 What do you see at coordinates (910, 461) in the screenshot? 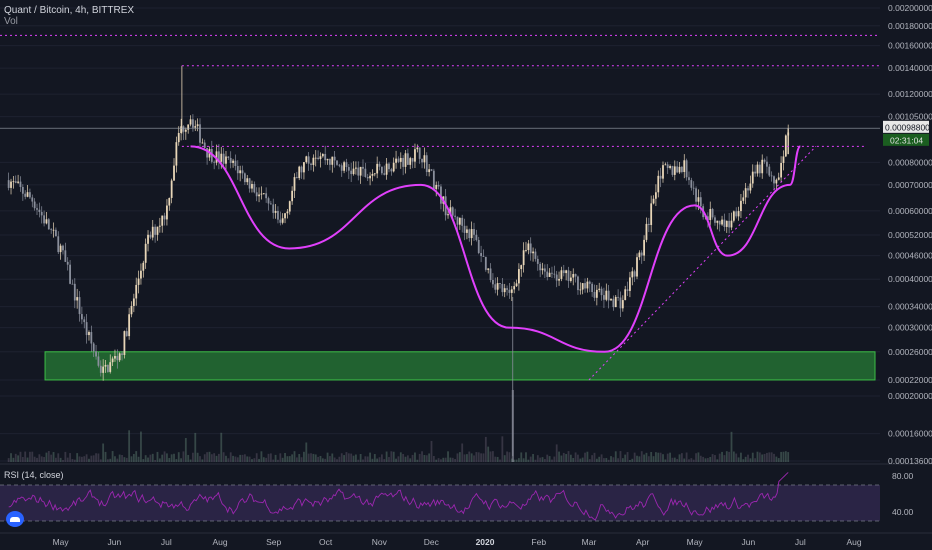
I see `price-axis-tick: 0.00013600` at bounding box center [910, 461].